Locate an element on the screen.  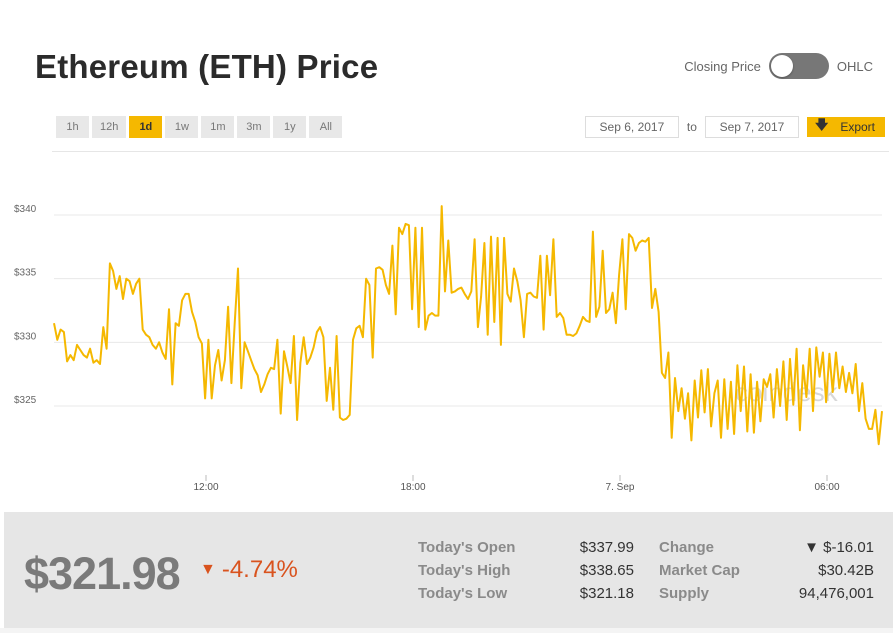
change-percent: ▼ -4.74% is located at coordinates (249, 570).